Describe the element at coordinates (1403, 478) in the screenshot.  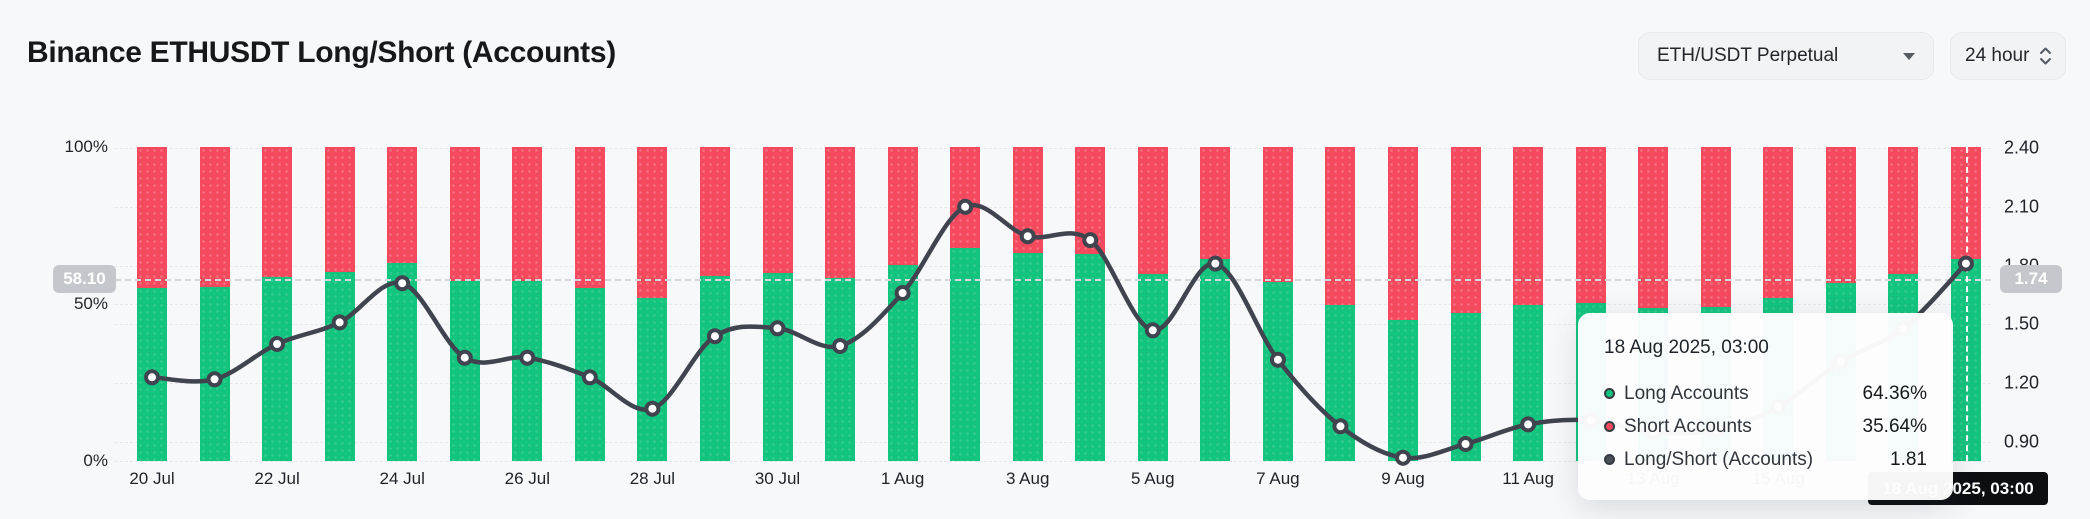
I see `x-axis-label: 9 Aug` at that location.